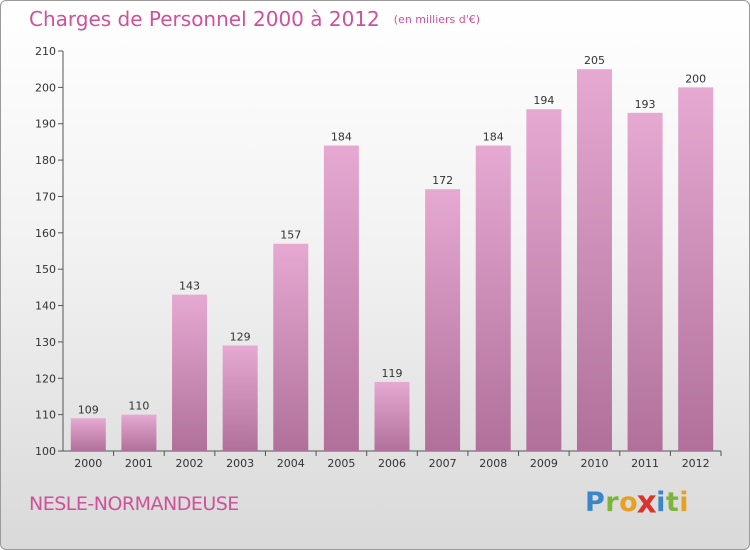  Describe the element at coordinates (45, 160) in the screenshot. I see `y-tick-label: 180` at that location.